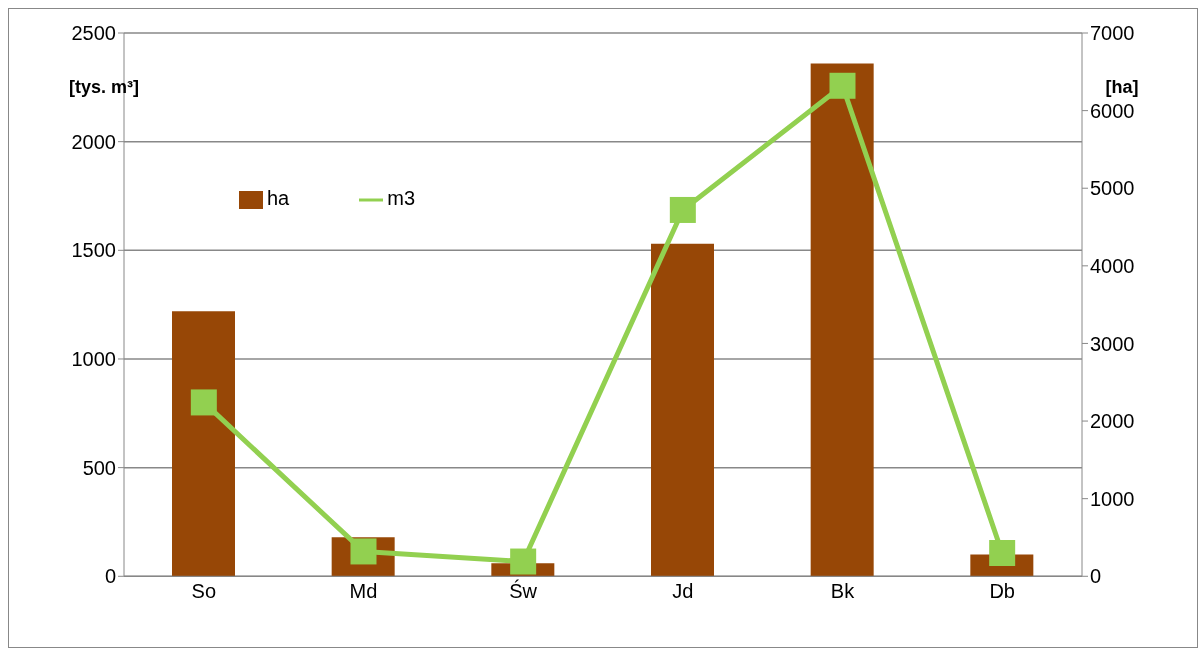  What do you see at coordinates (93, 359) in the screenshot?
I see `y-tick-label: 1000` at bounding box center [93, 359].